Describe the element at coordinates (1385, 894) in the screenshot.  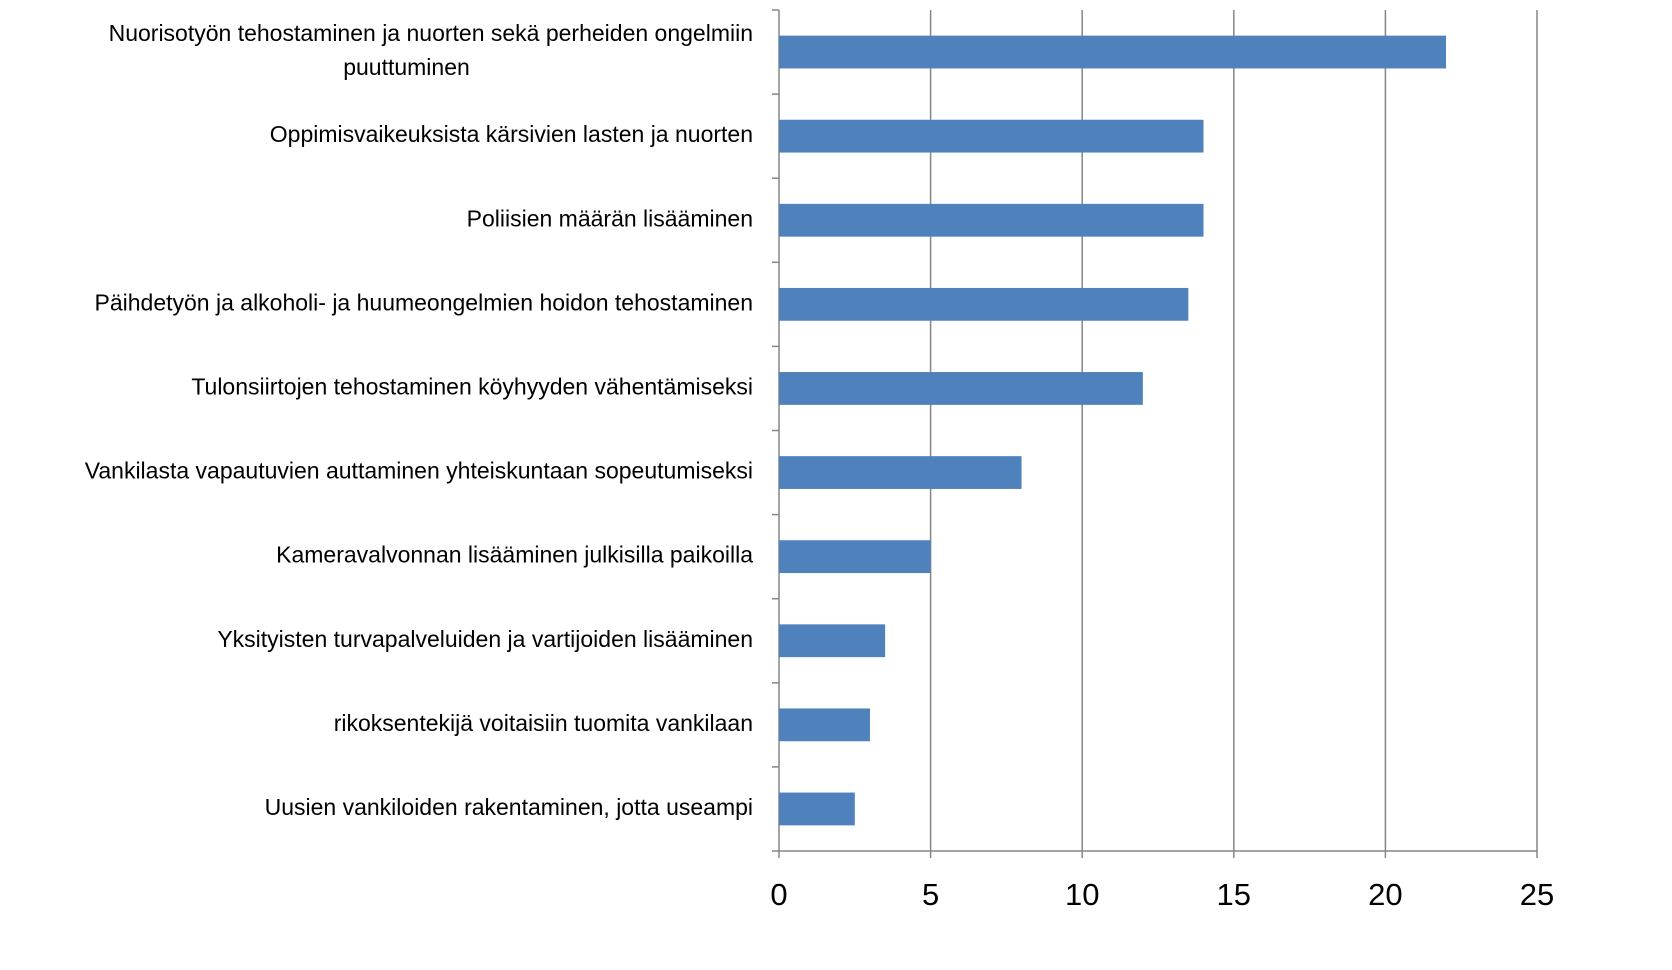
I see `x-tick-label: 20` at that location.